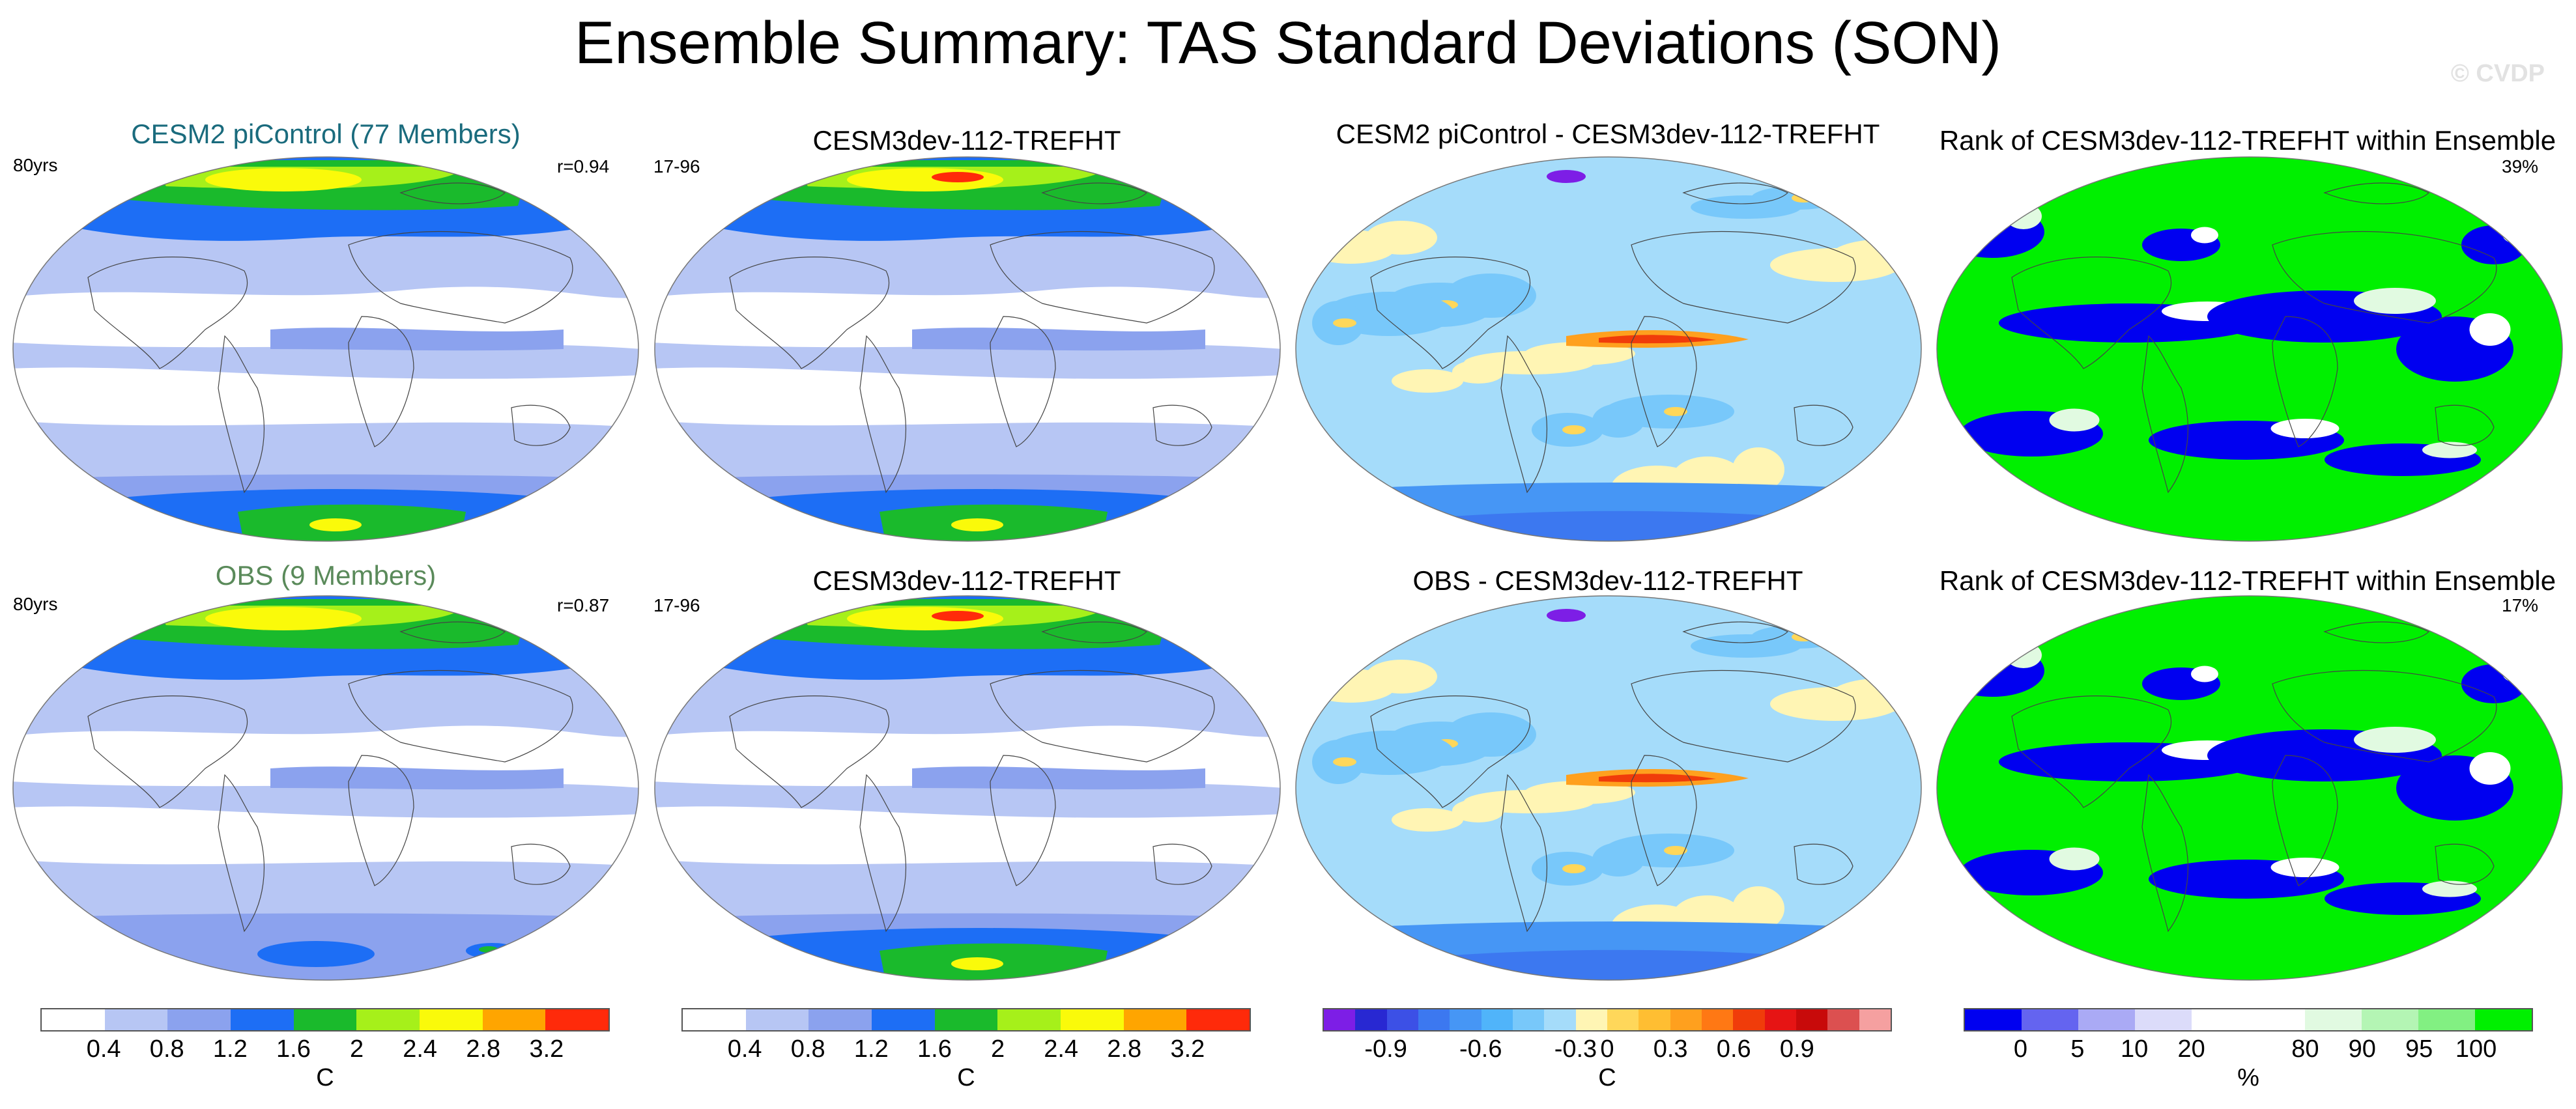  Describe the element at coordinates (583, 166) in the screenshot. I see `panel-right-label-r1c1: r=0.94` at that location.